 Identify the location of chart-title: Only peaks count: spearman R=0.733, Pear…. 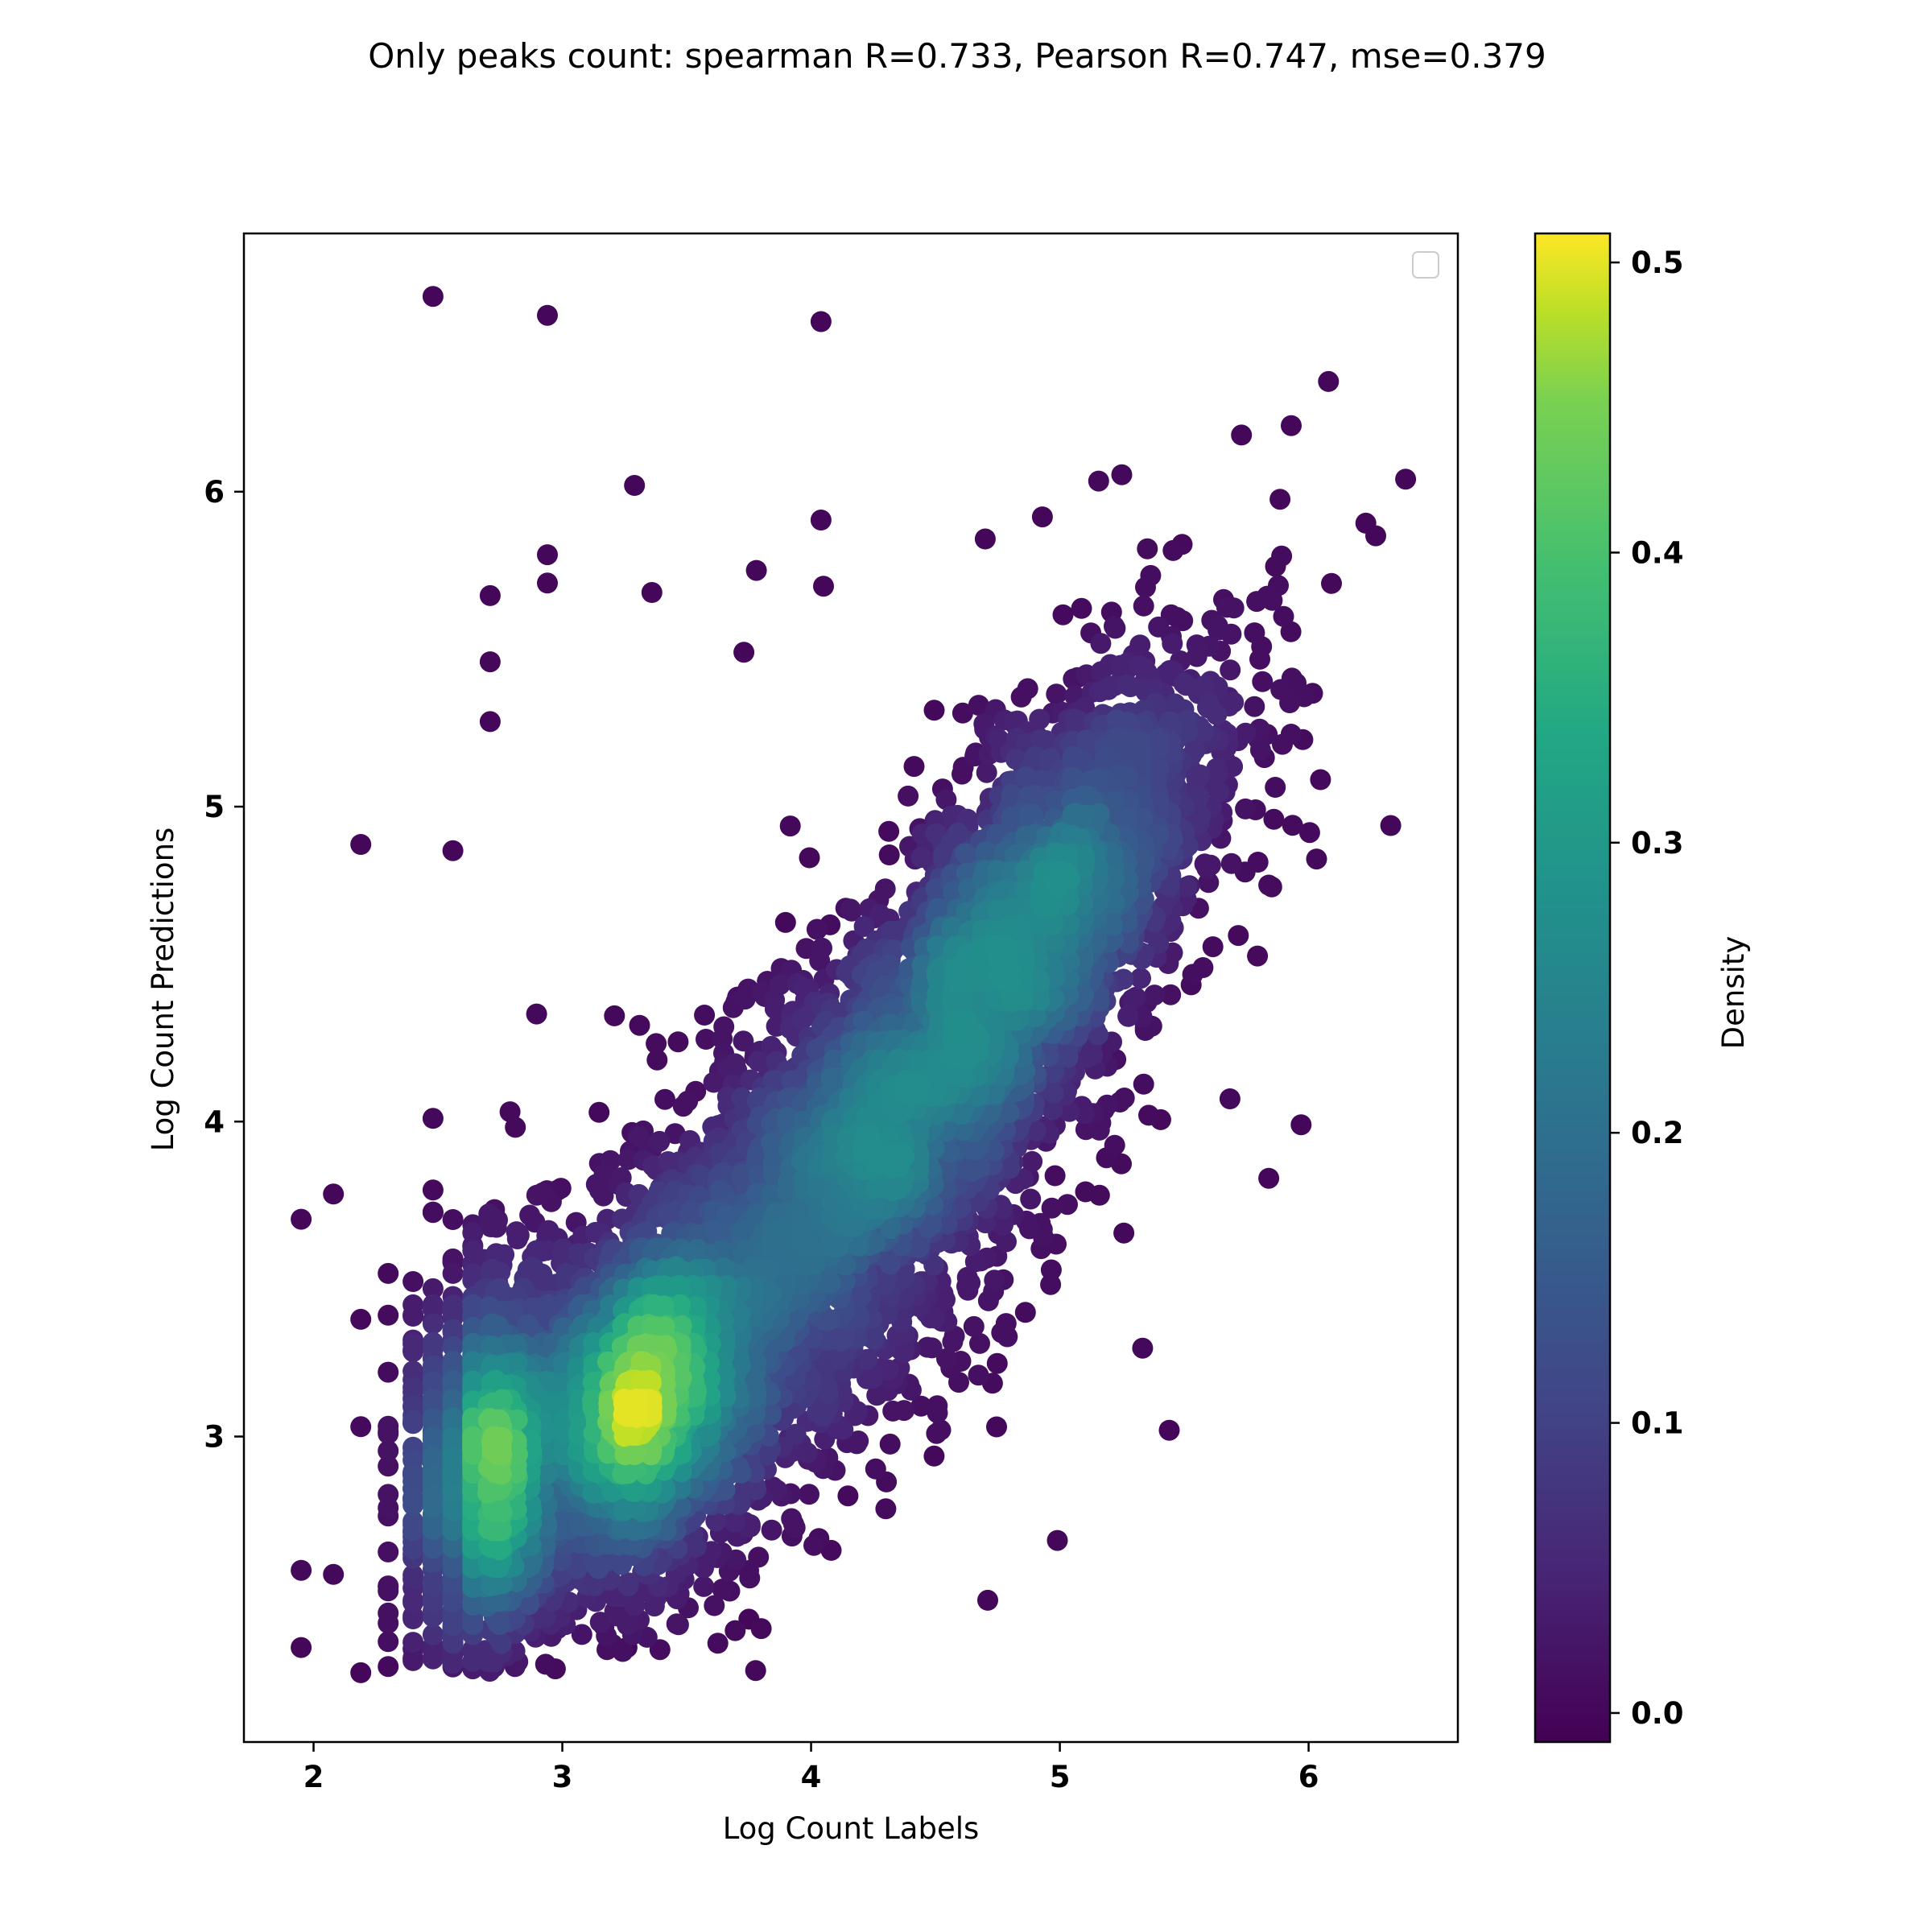
(957, 56).